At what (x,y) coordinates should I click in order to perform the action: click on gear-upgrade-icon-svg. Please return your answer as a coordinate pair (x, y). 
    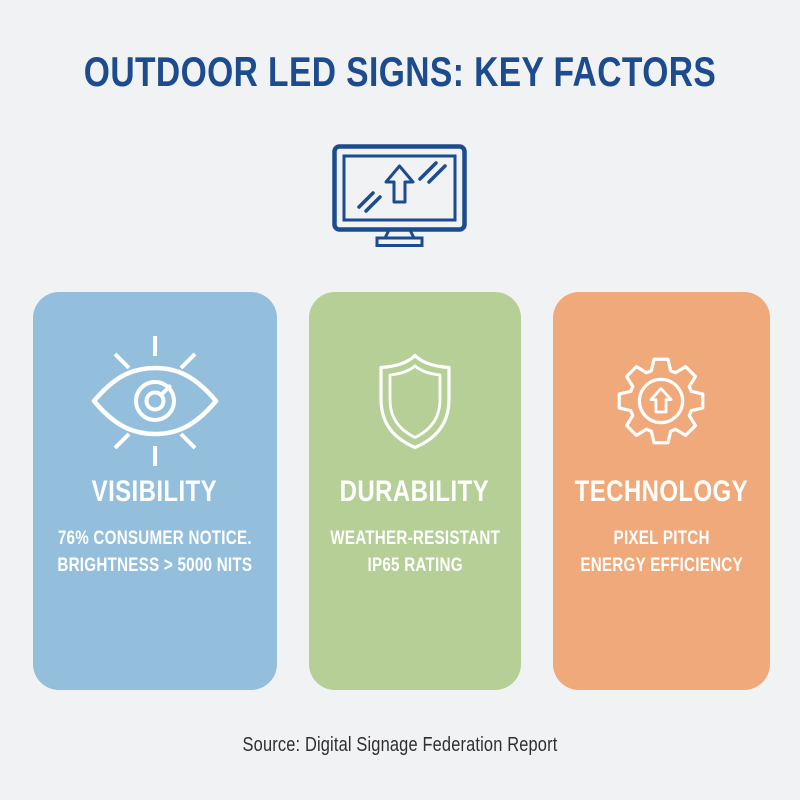
    Looking at the image, I should click on (661, 401).